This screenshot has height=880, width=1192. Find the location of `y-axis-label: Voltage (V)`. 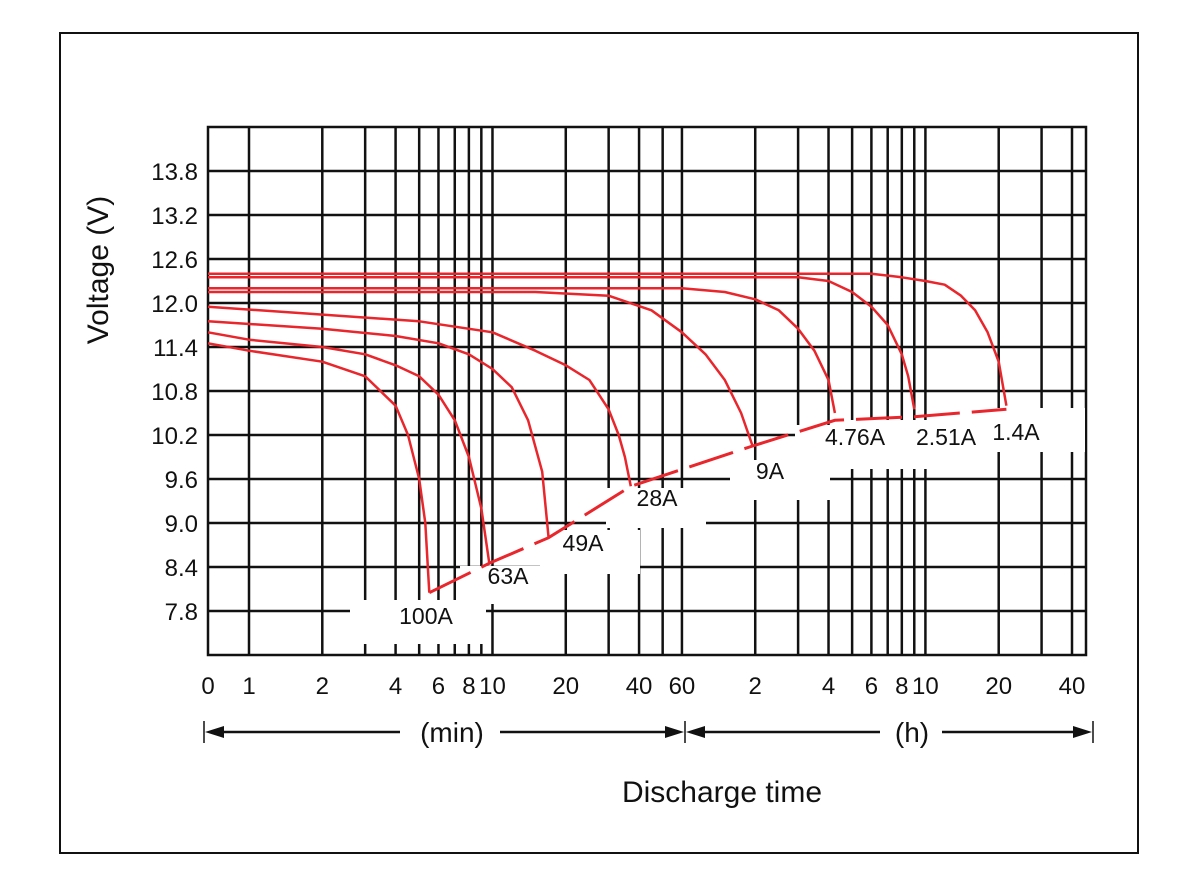

y-axis-label: Voltage (V) is located at coordinates (98, 270).